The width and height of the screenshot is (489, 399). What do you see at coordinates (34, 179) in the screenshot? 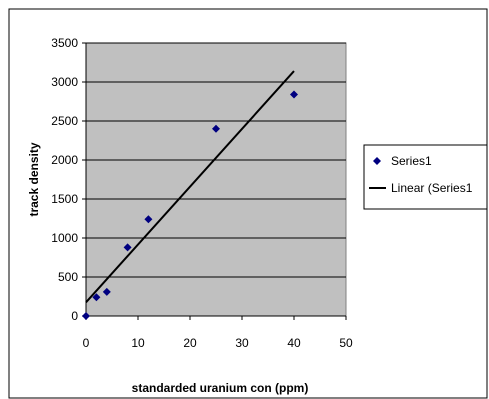
I see `y-axis-title: track density` at bounding box center [34, 179].